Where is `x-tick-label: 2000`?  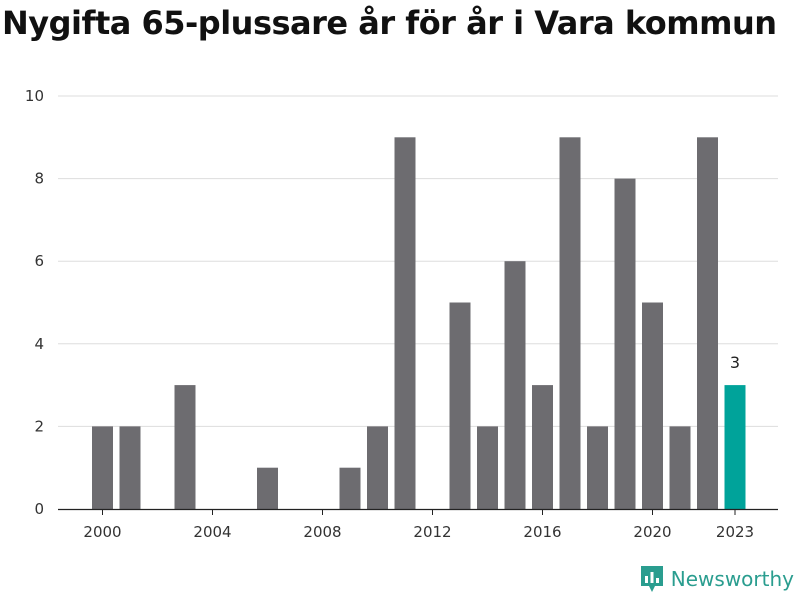 x-tick-label: 2000 is located at coordinates (102, 532).